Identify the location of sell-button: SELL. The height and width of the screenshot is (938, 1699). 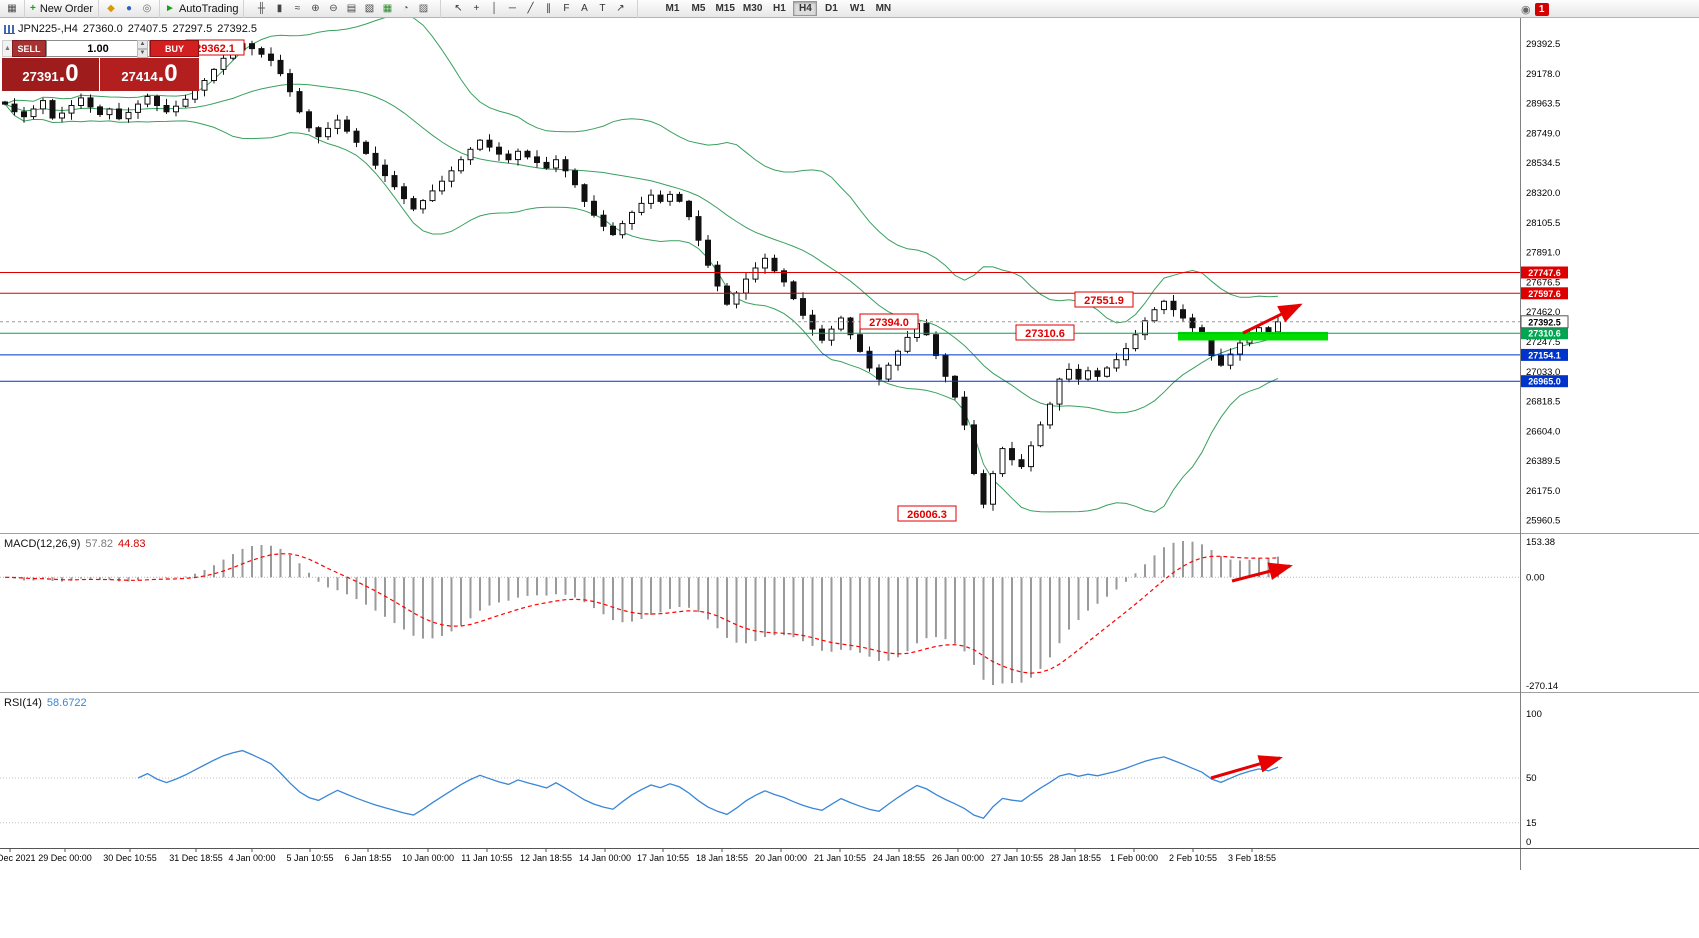
(29, 48).